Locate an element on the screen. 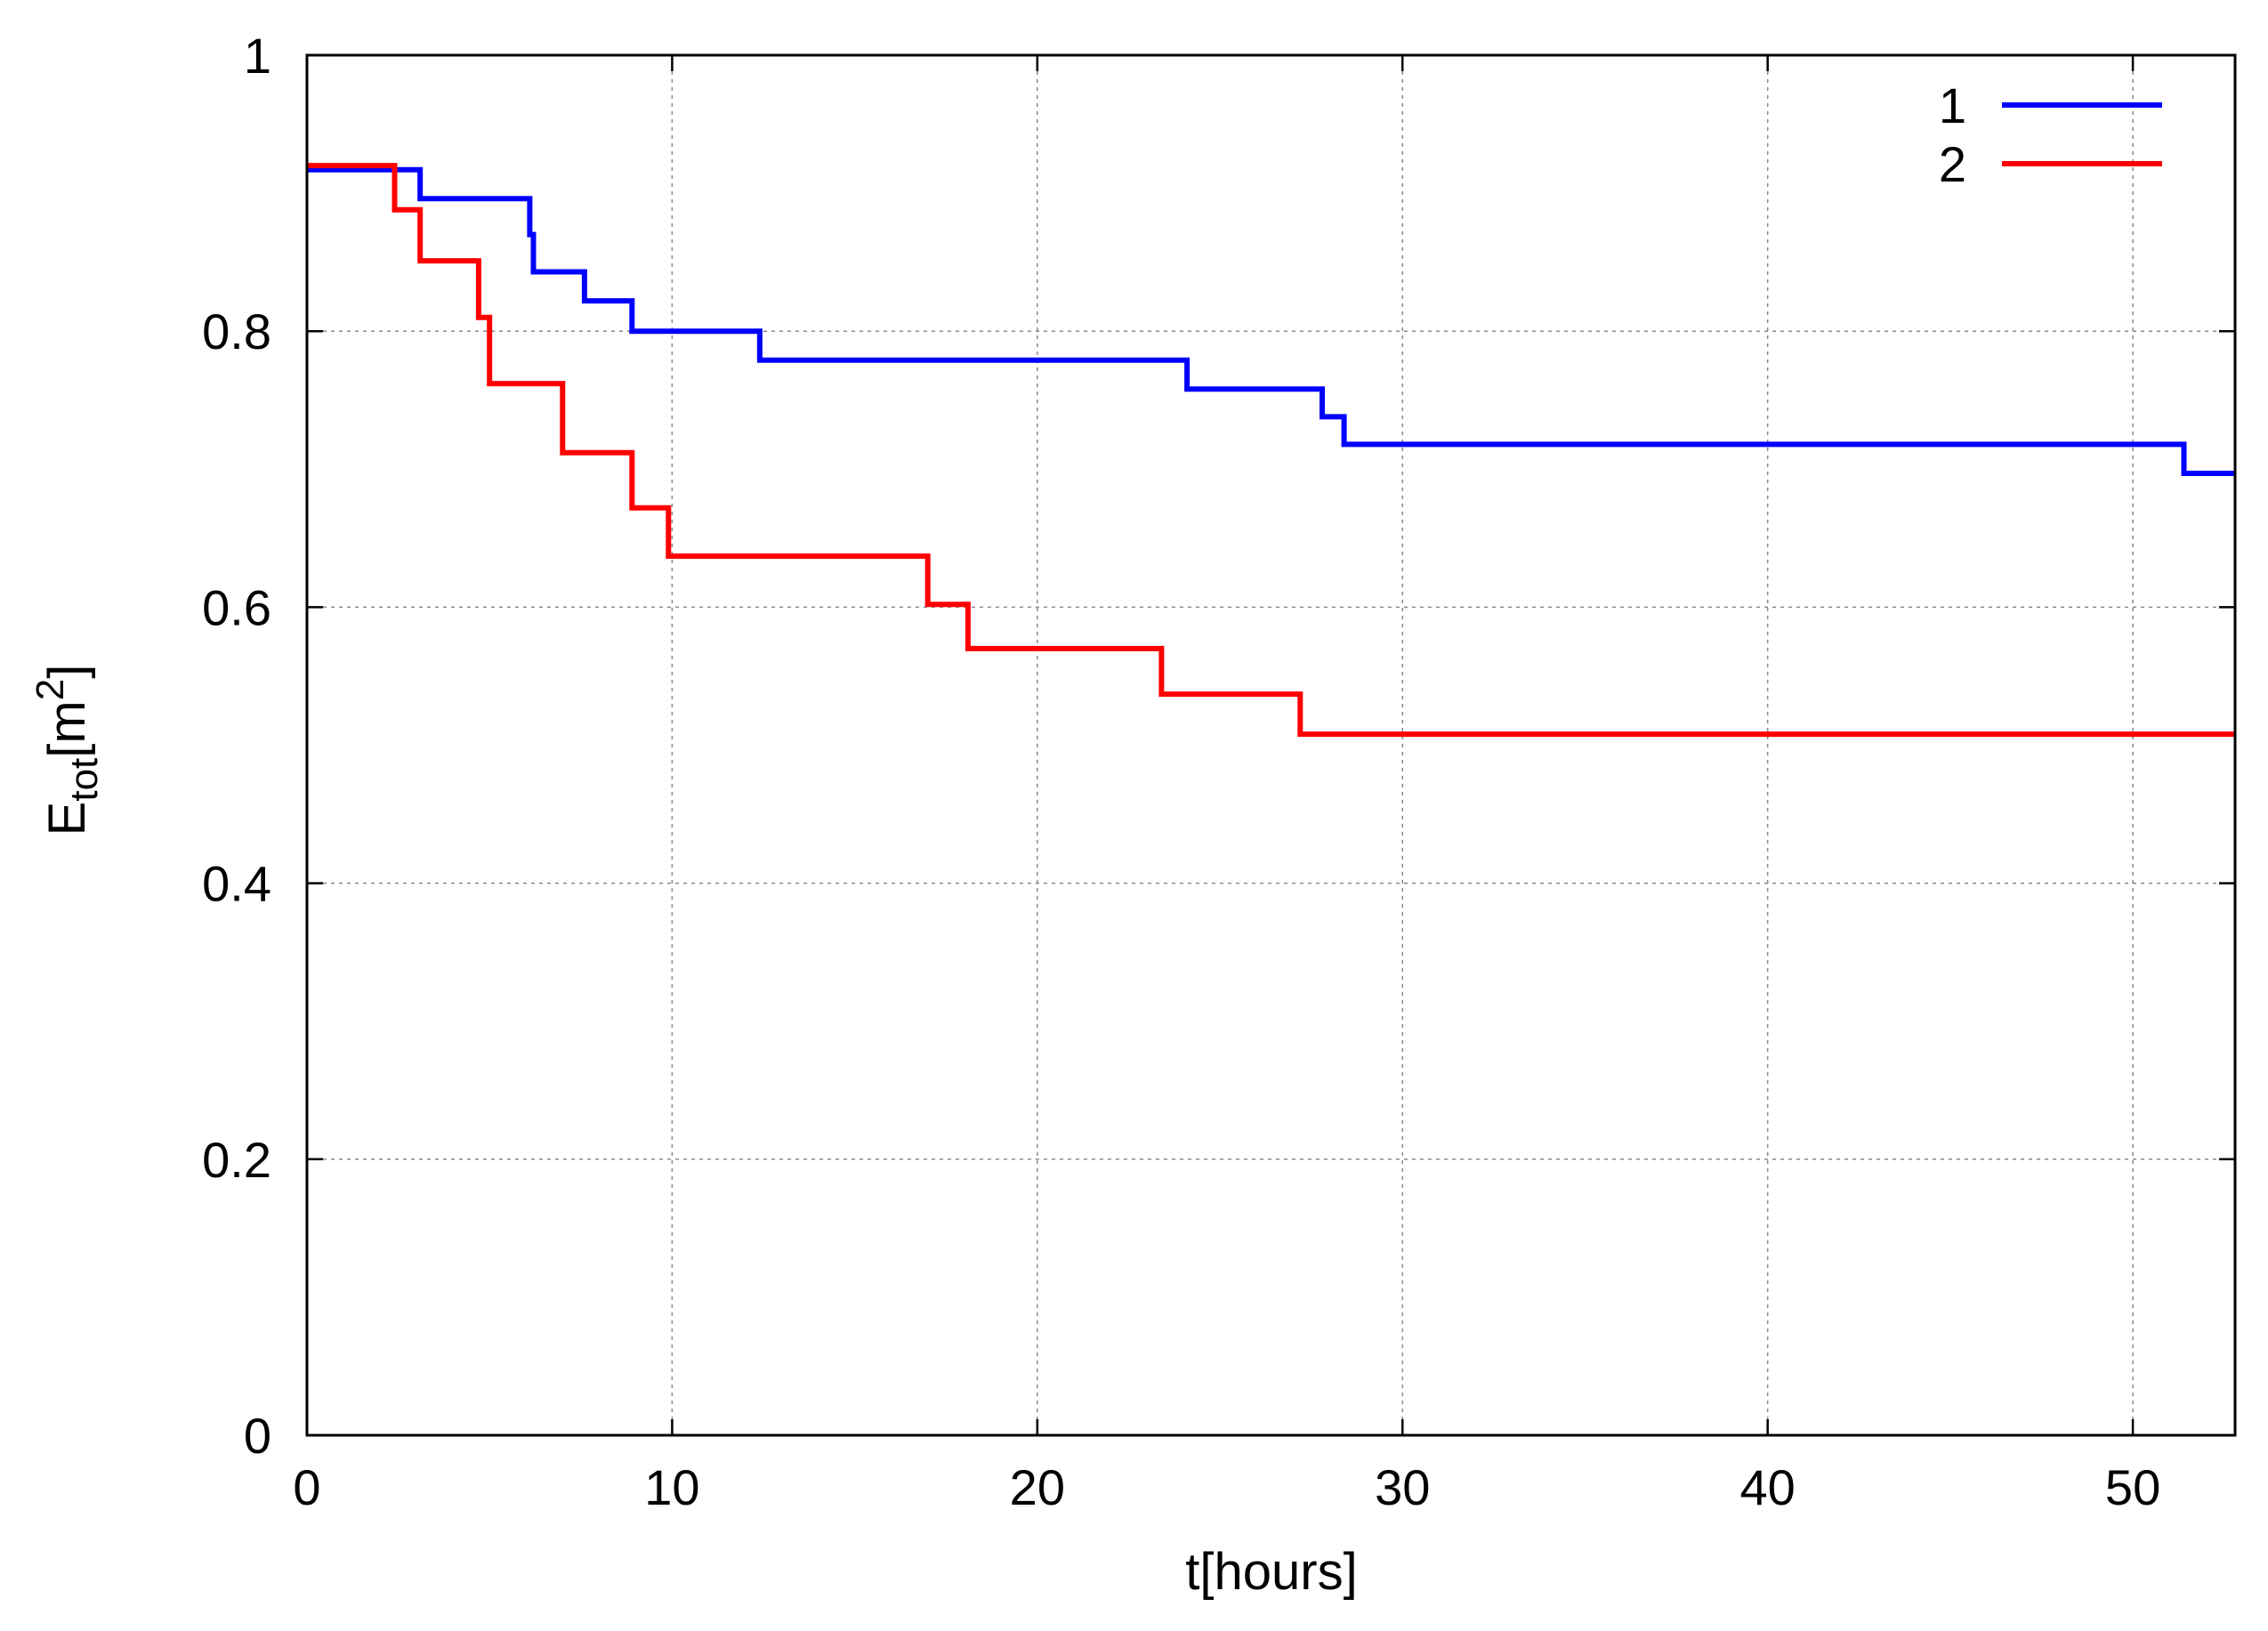  y-tick-label: 0.4 is located at coordinates (236, 884).